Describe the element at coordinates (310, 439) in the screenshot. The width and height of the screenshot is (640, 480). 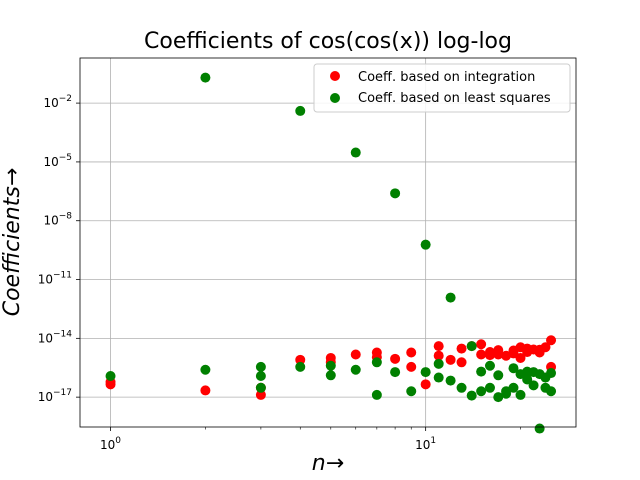
I see `x-axis-ticks: 10⁰ 10¹` at that location.